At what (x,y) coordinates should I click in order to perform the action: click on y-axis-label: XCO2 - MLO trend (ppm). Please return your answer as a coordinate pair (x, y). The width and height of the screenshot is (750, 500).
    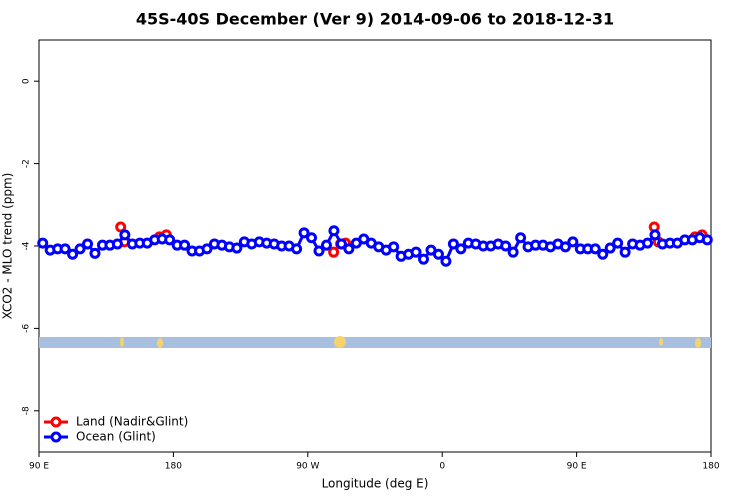
    Looking at the image, I should click on (8, 246).